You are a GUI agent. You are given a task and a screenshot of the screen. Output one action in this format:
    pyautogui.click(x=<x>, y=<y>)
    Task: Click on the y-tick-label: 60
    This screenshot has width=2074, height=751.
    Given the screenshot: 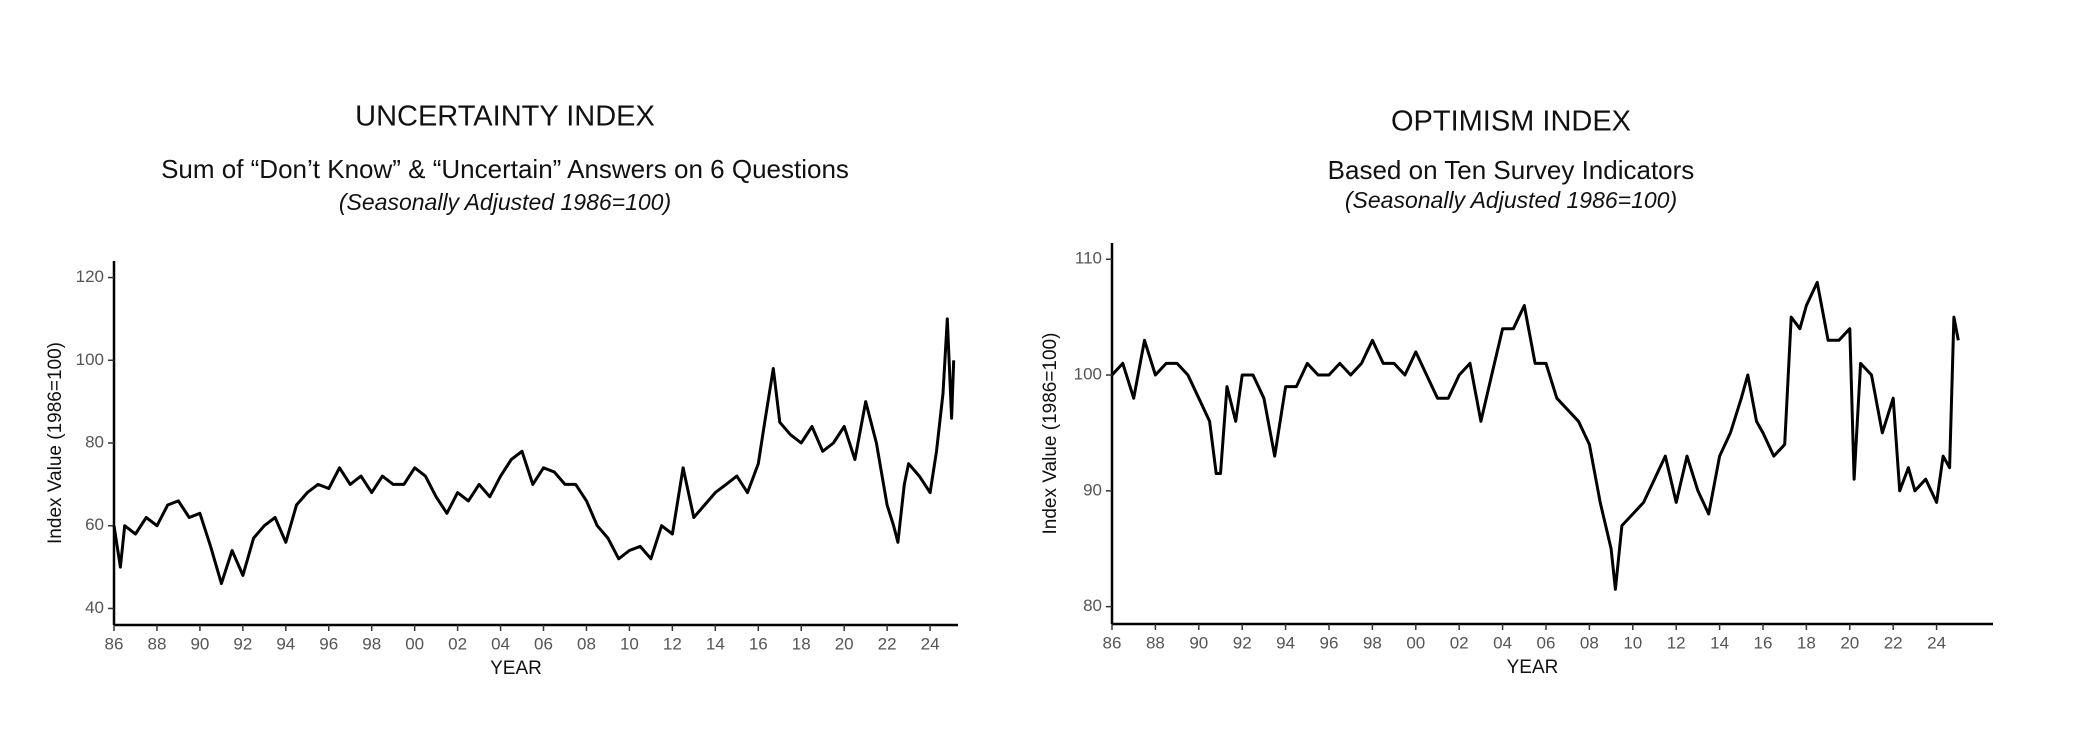 What is the action you would take?
    pyautogui.click(x=94, y=524)
    